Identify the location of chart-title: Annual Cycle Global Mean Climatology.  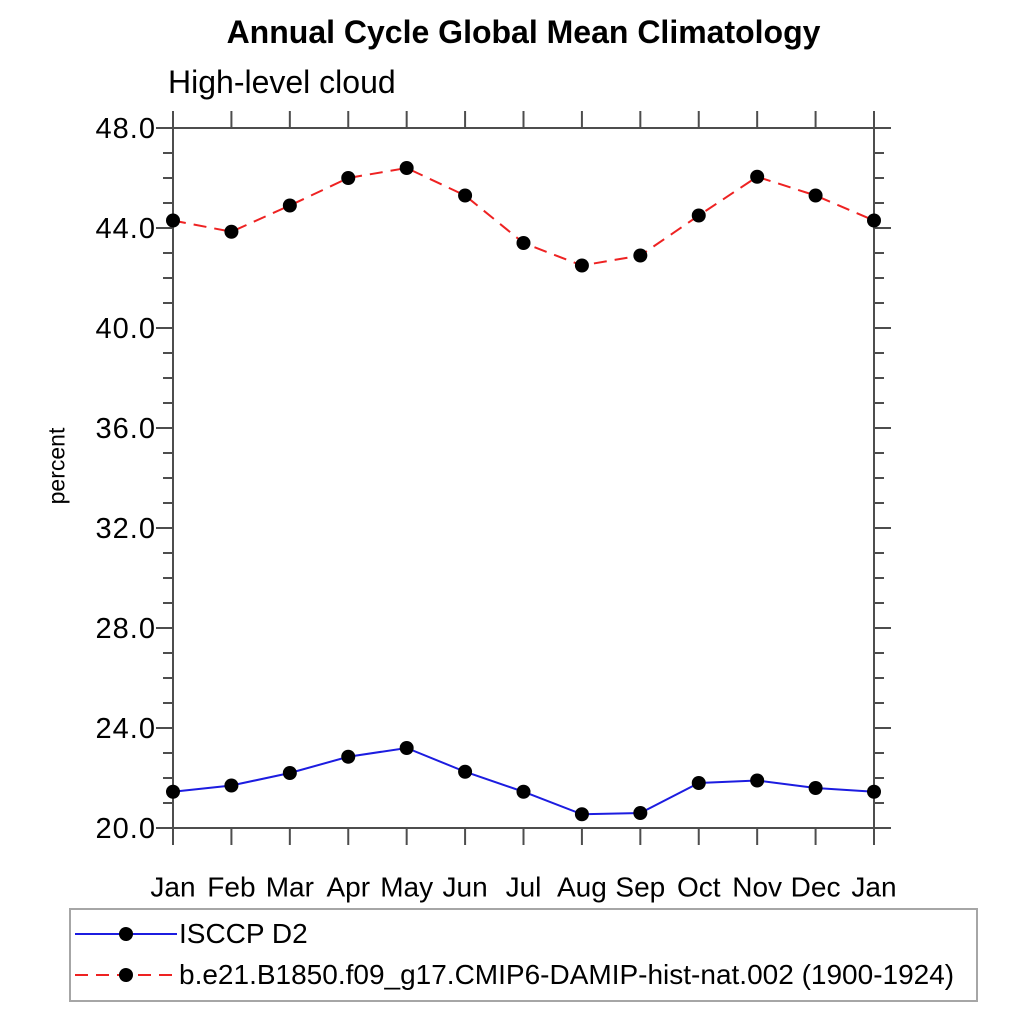
(523, 32).